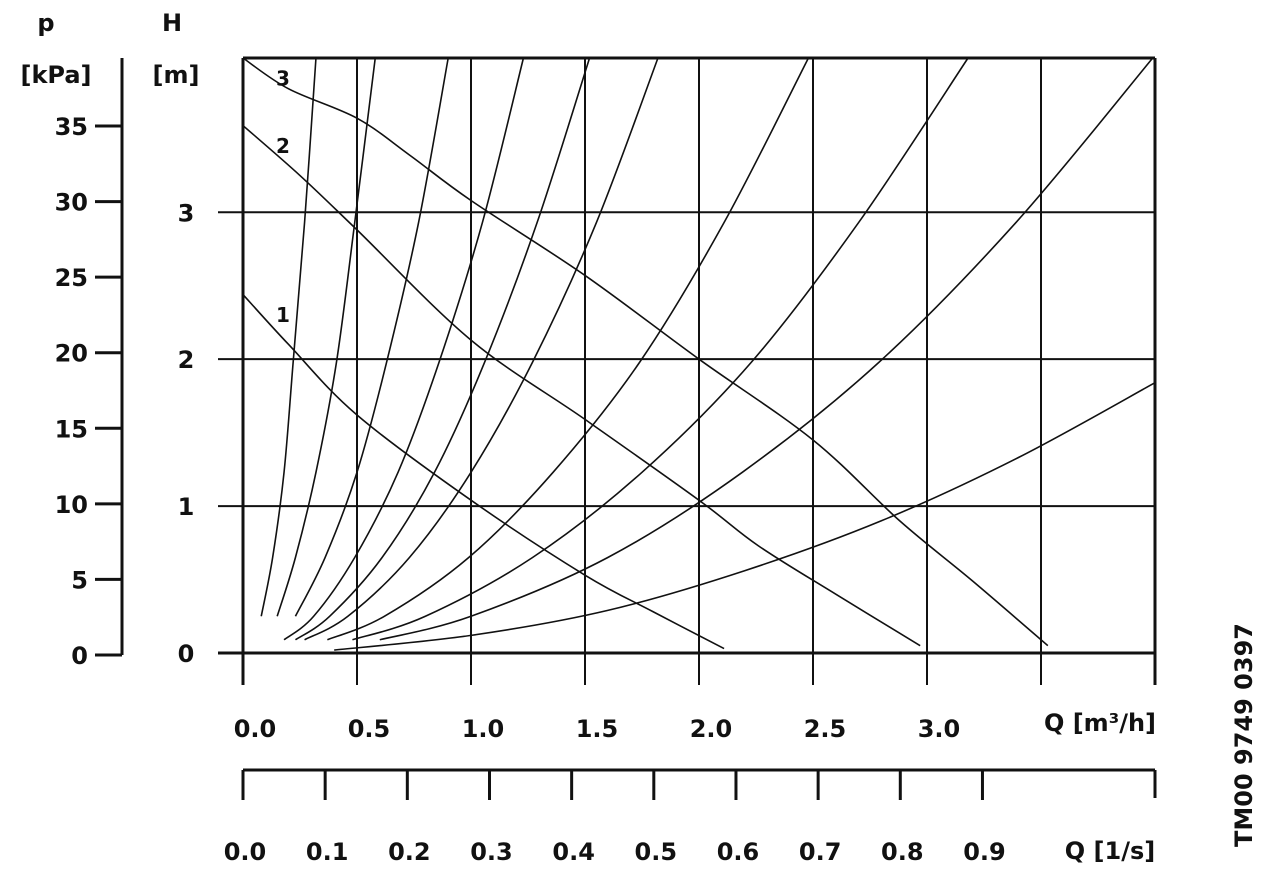  I want to click on x2-tick-label: 0.6, so click(738, 852).